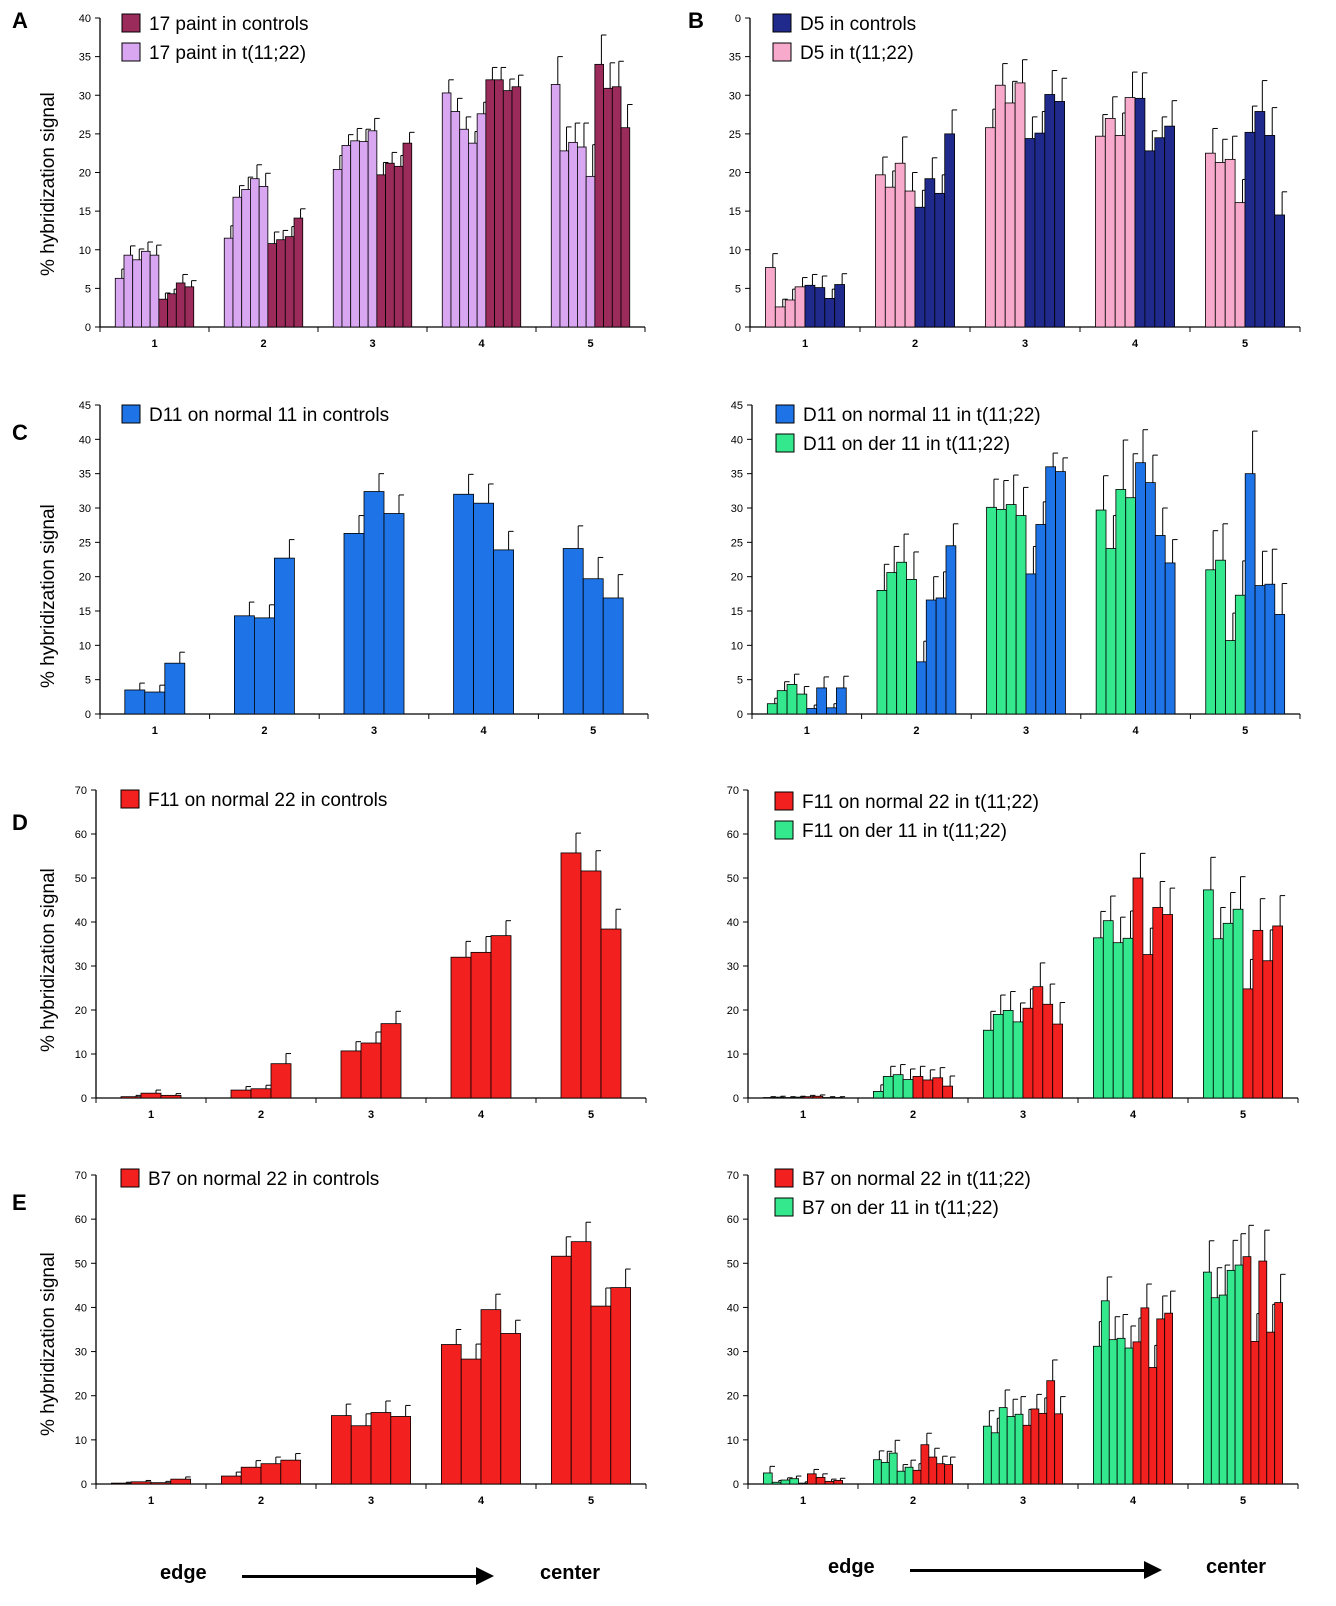 The height and width of the screenshot is (1606, 1336). Describe the element at coordinates (737, 578) in the screenshot. I see `y-tick-label-c-right: 20` at that location.